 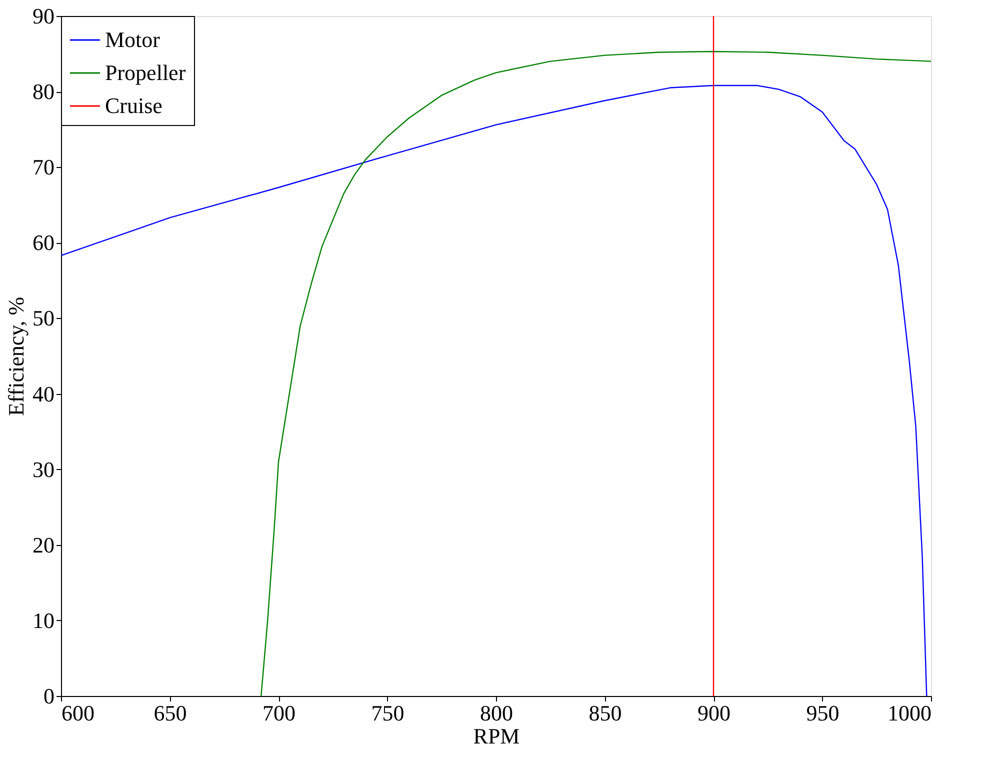 What do you see at coordinates (145, 72) in the screenshot?
I see `legend-label: Propeller` at bounding box center [145, 72].